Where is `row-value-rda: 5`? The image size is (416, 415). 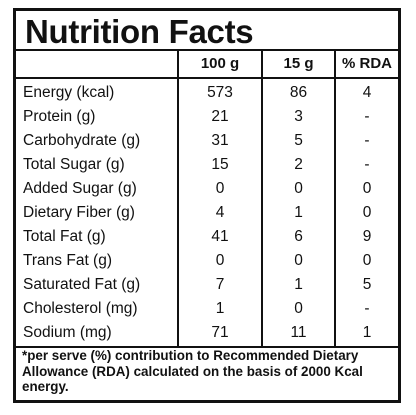 row-value-rda: 5 is located at coordinates (367, 284).